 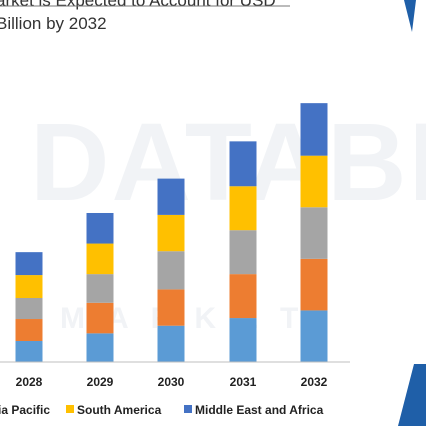 What do you see at coordinates (119, 410) in the screenshot?
I see `legend-label: South America` at bounding box center [119, 410].